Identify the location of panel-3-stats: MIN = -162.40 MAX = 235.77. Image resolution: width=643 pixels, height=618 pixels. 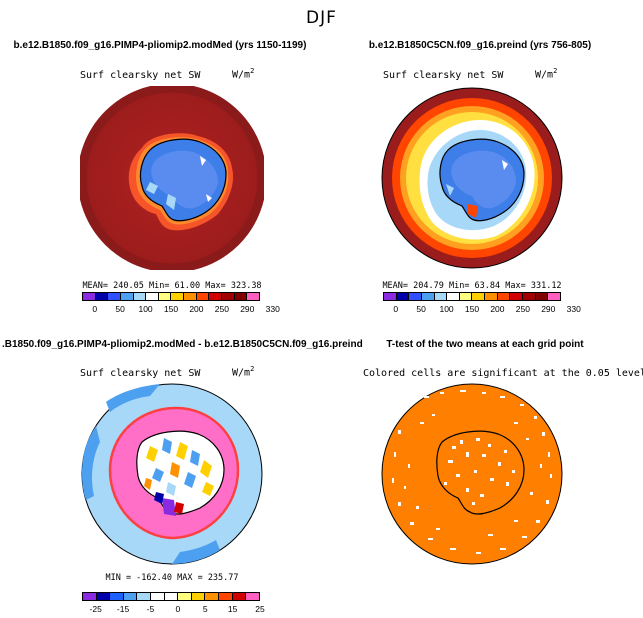
(172, 578).